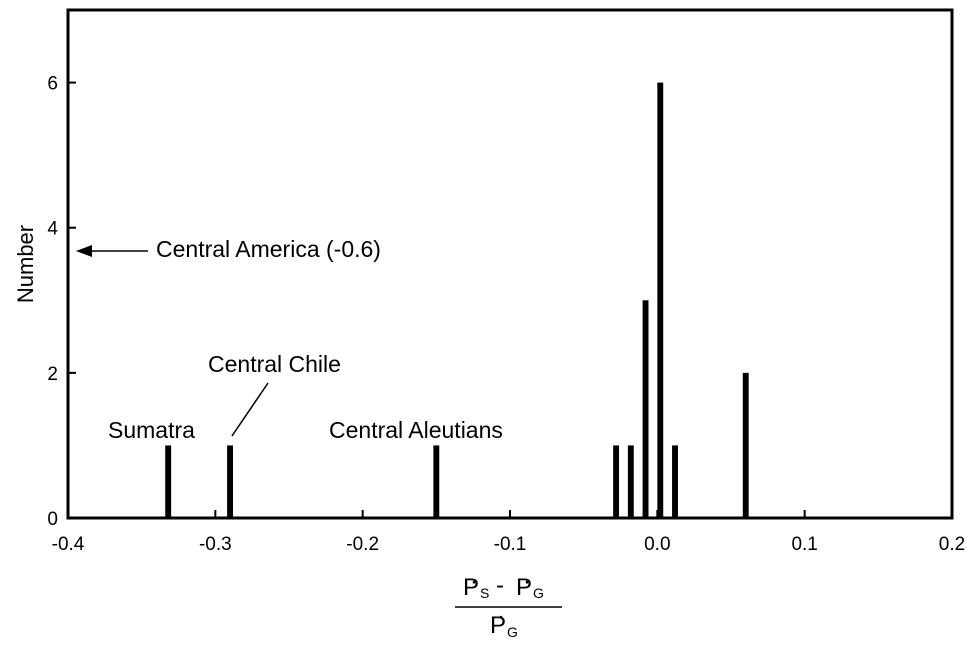  I want to click on arrow-left-icon, so click(84, 251).